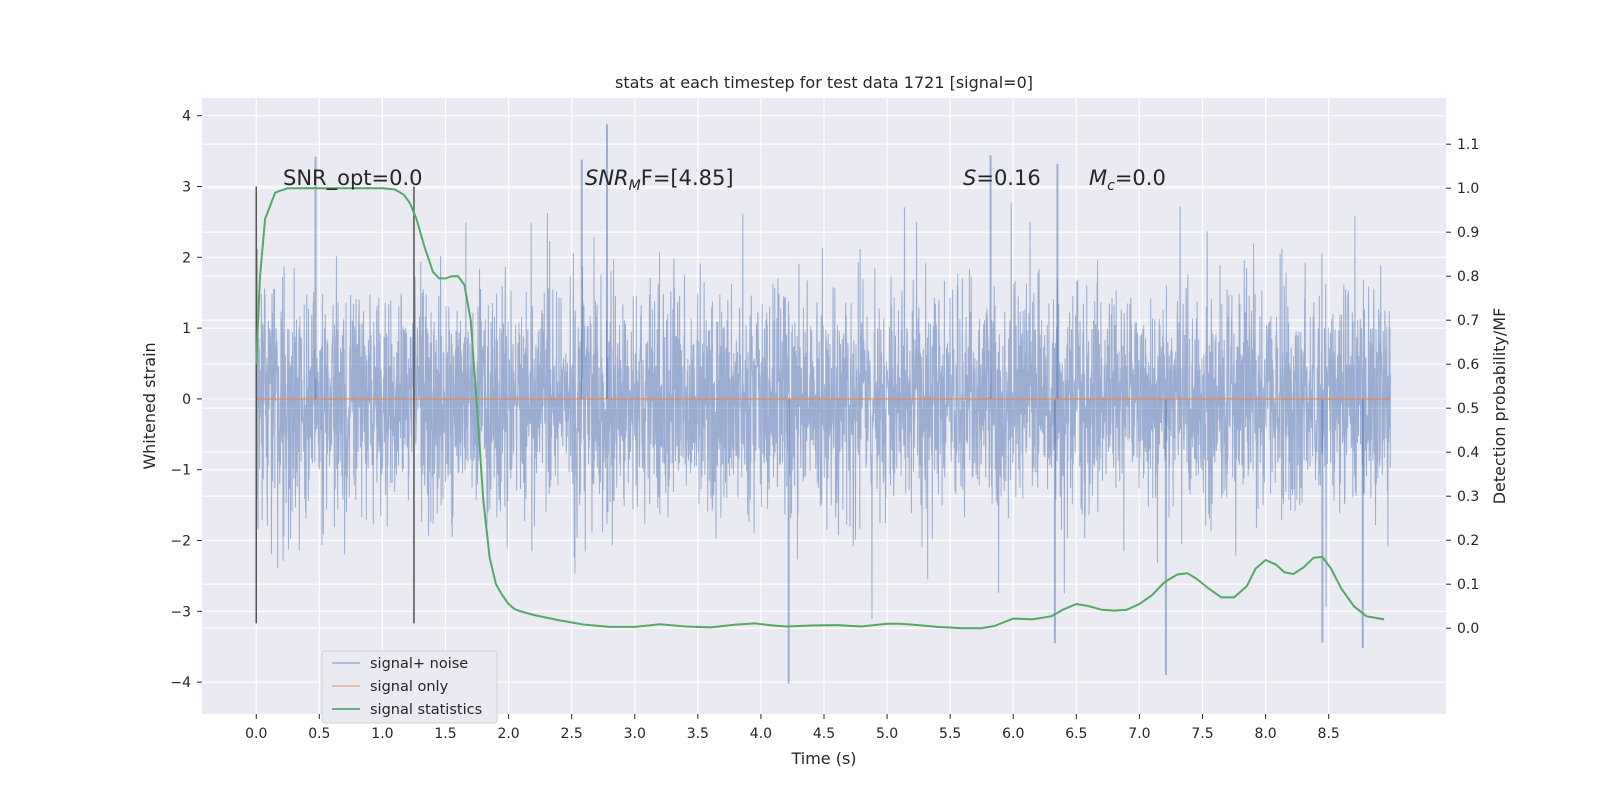 The width and height of the screenshot is (1600, 800). What do you see at coordinates (887, 734) in the screenshot?
I see `x-tick-label: 5.0` at bounding box center [887, 734].